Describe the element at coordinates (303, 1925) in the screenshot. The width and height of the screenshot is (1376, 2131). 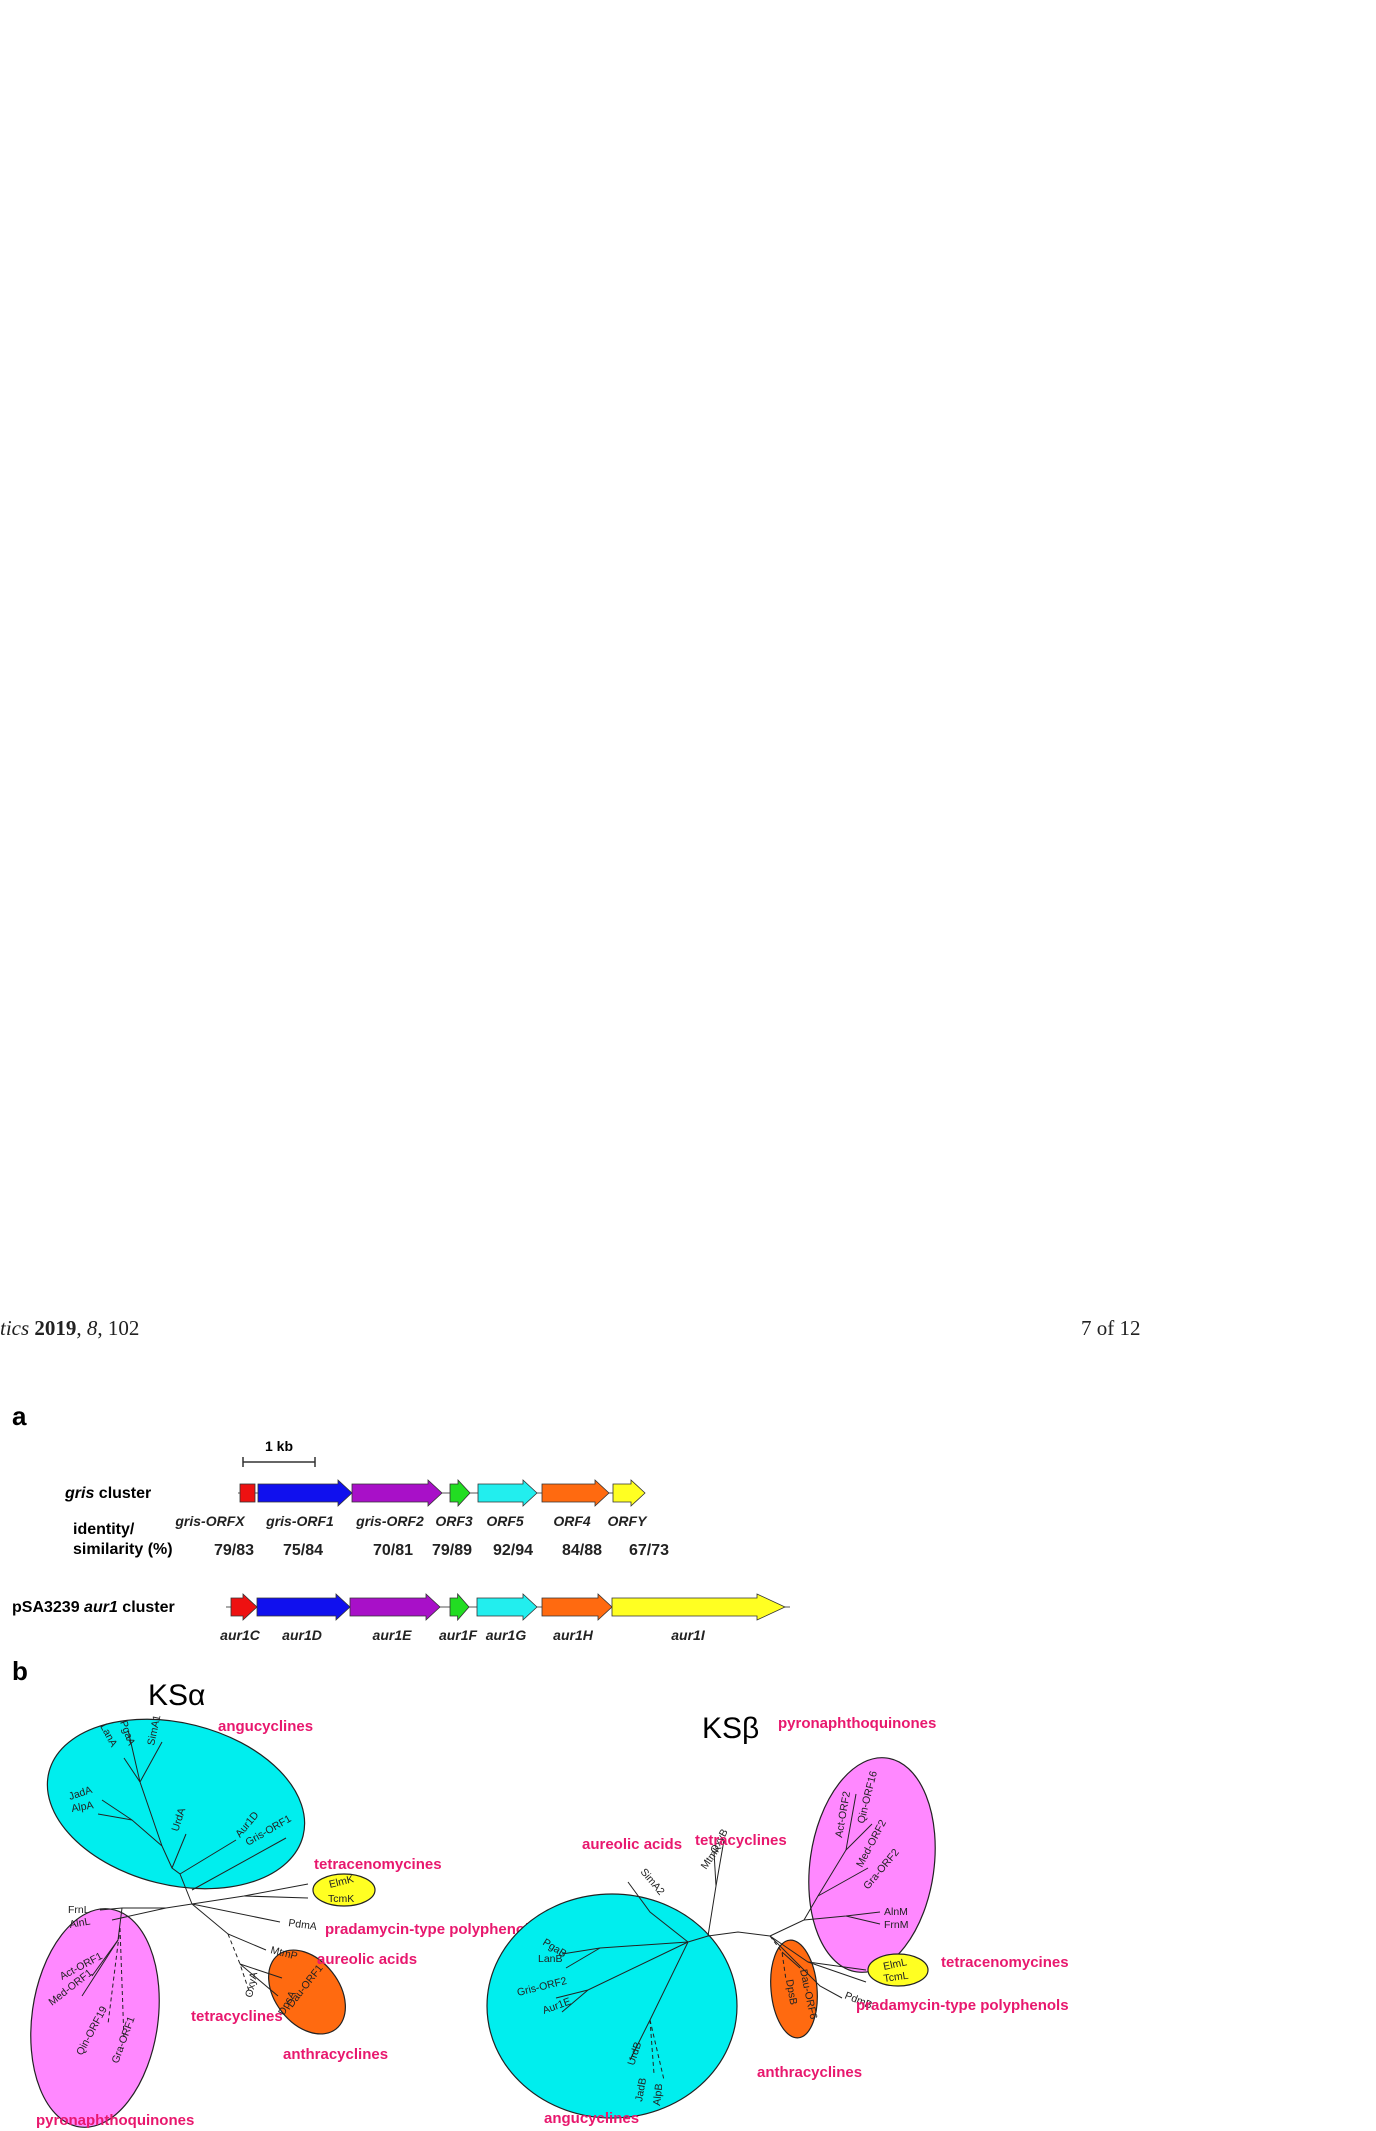
I see `leaf-PdmA: PdmA` at that location.